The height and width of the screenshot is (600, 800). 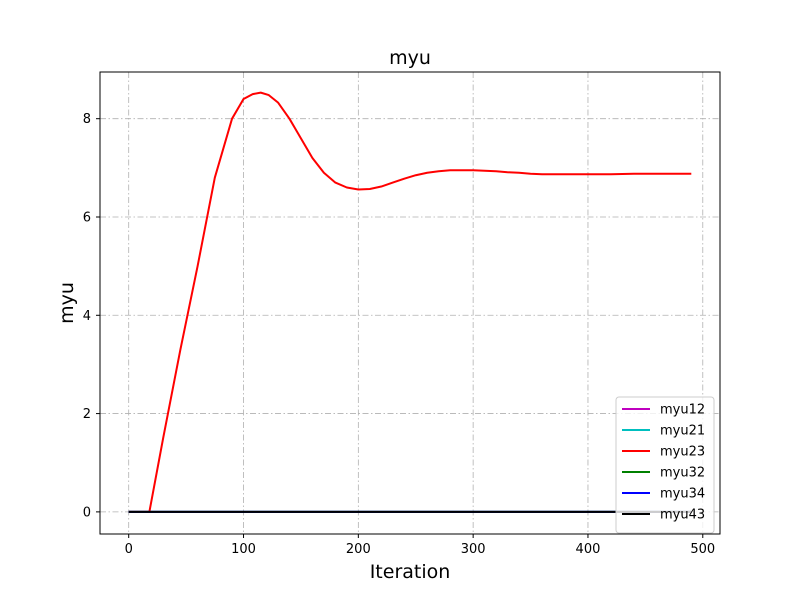 I want to click on x-tick-label: 300, so click(x=473, y=549).